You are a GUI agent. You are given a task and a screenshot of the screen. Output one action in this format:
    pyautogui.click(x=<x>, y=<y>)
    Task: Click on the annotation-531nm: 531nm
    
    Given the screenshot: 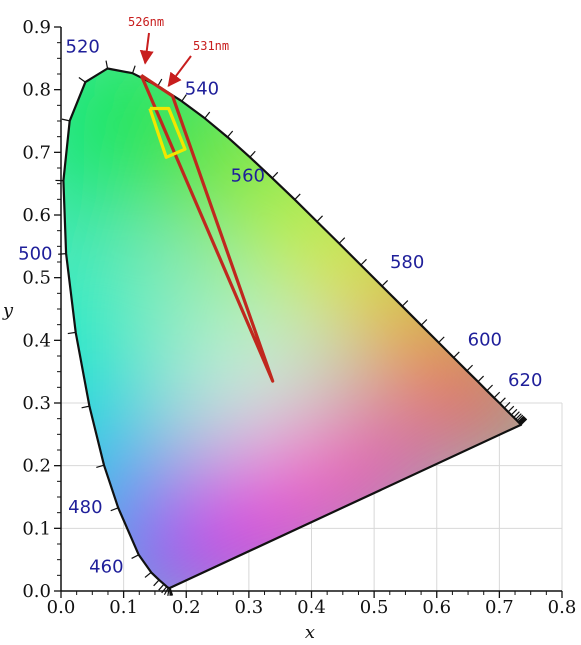 What is the action you would take?
    pyautogui.click(x=211, y=46)
    